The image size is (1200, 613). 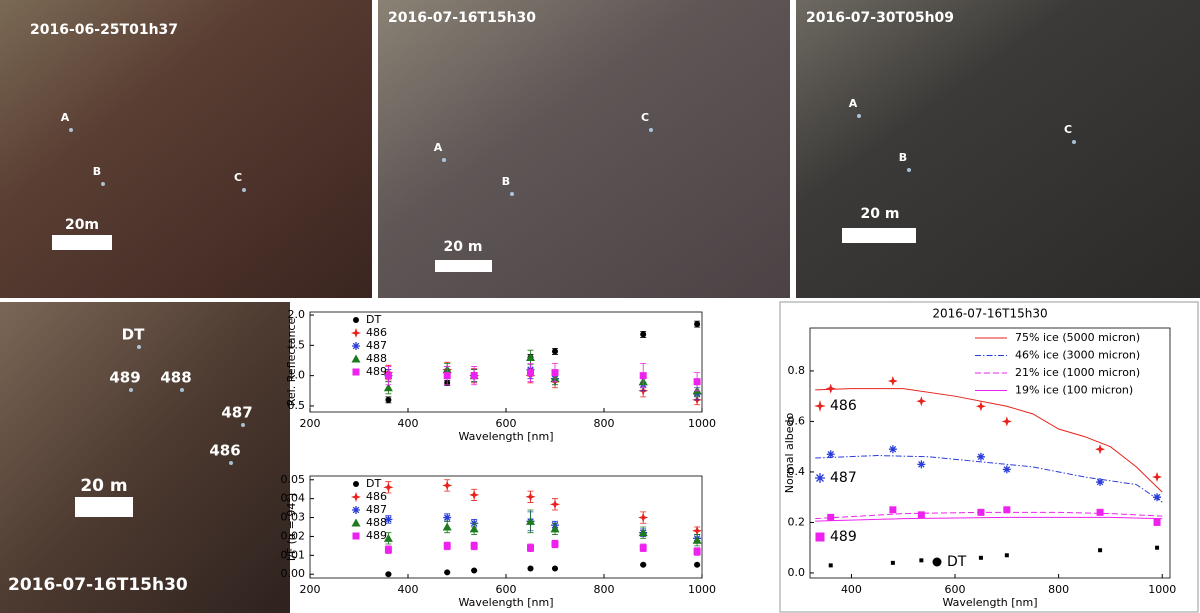 I want to click on y-tick-label: 0.2, so click(x=797, y=521).